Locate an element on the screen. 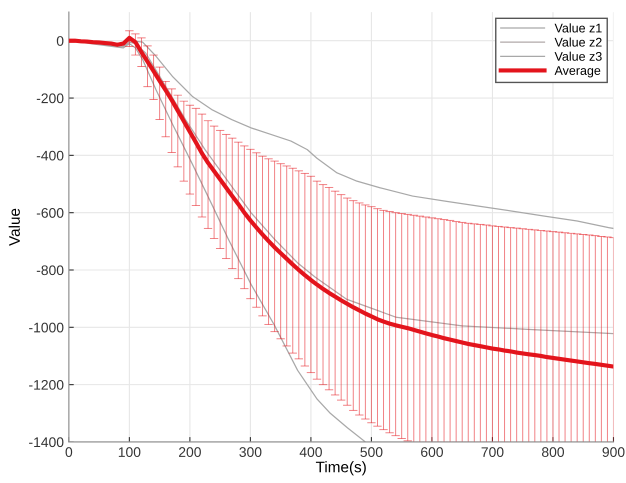 The width and height of the screenshot is (626, 483). x-tick-label: 100 is located at coordinates (129, 452).